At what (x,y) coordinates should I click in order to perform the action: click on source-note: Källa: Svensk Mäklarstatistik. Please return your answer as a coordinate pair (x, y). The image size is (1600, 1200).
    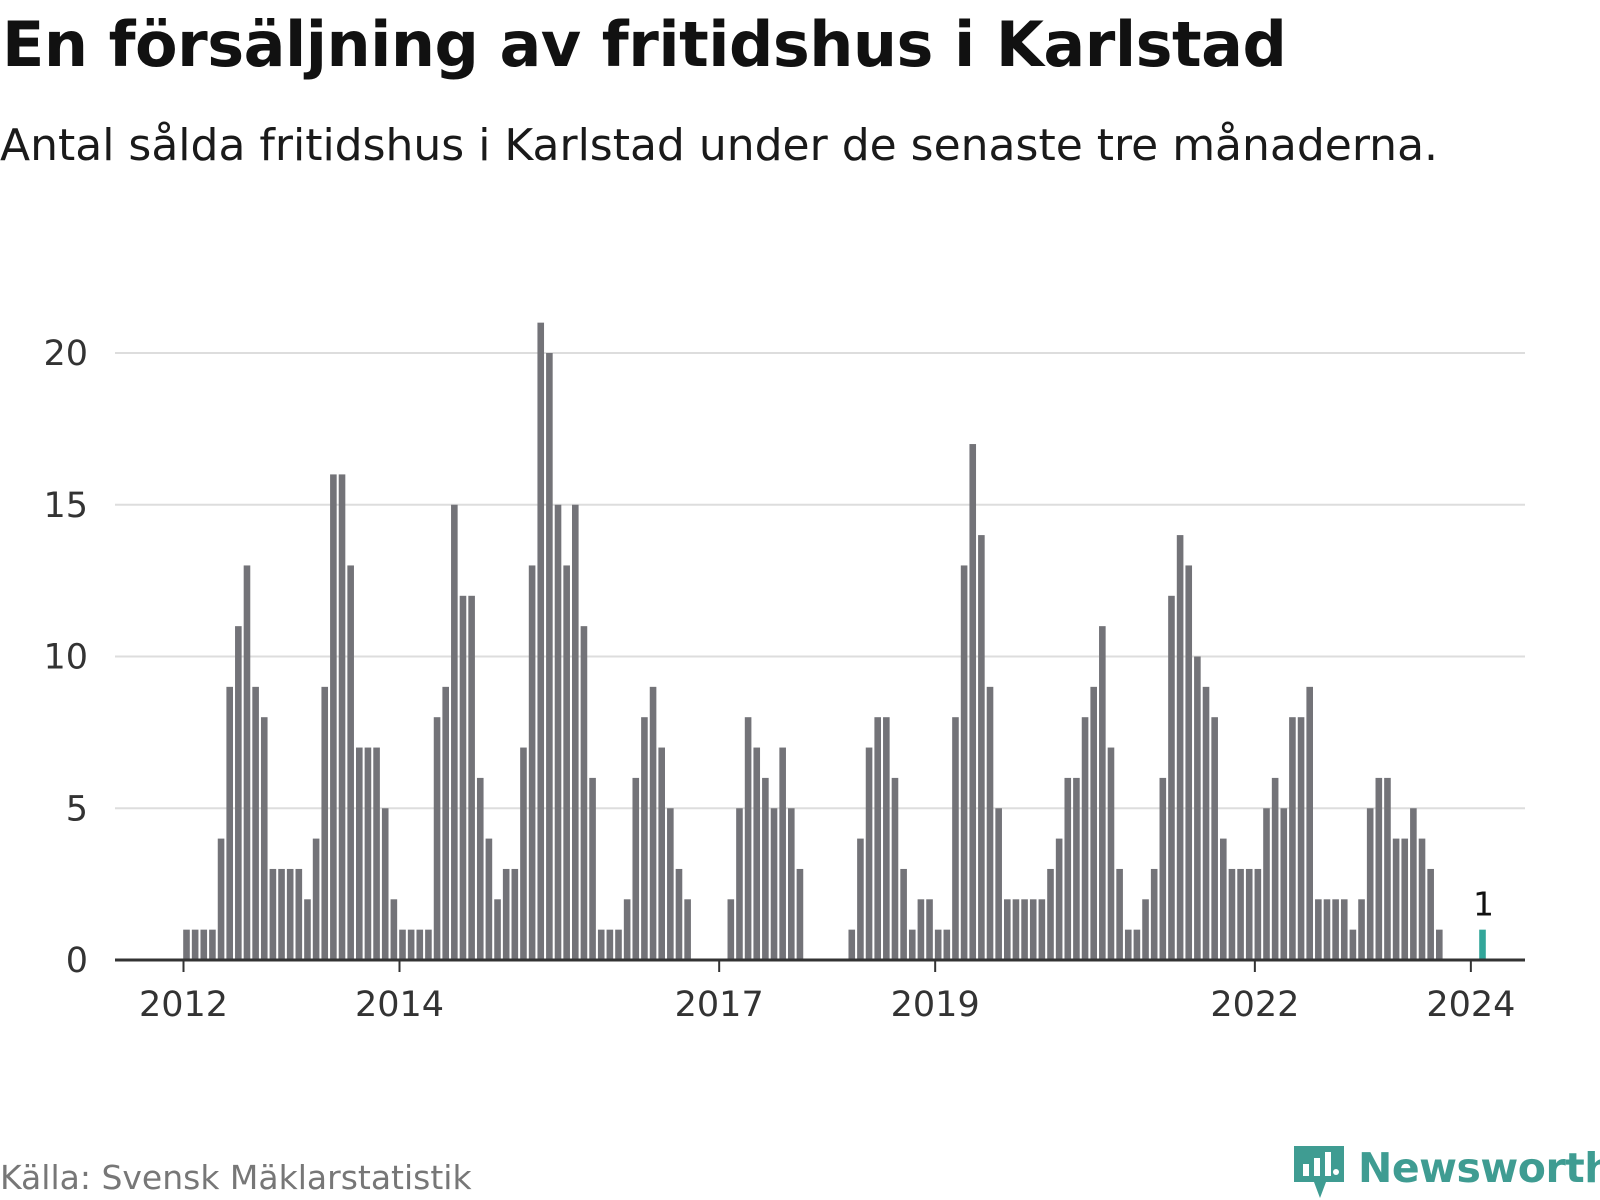
    Looking at the image, I should click on (236, 1177).